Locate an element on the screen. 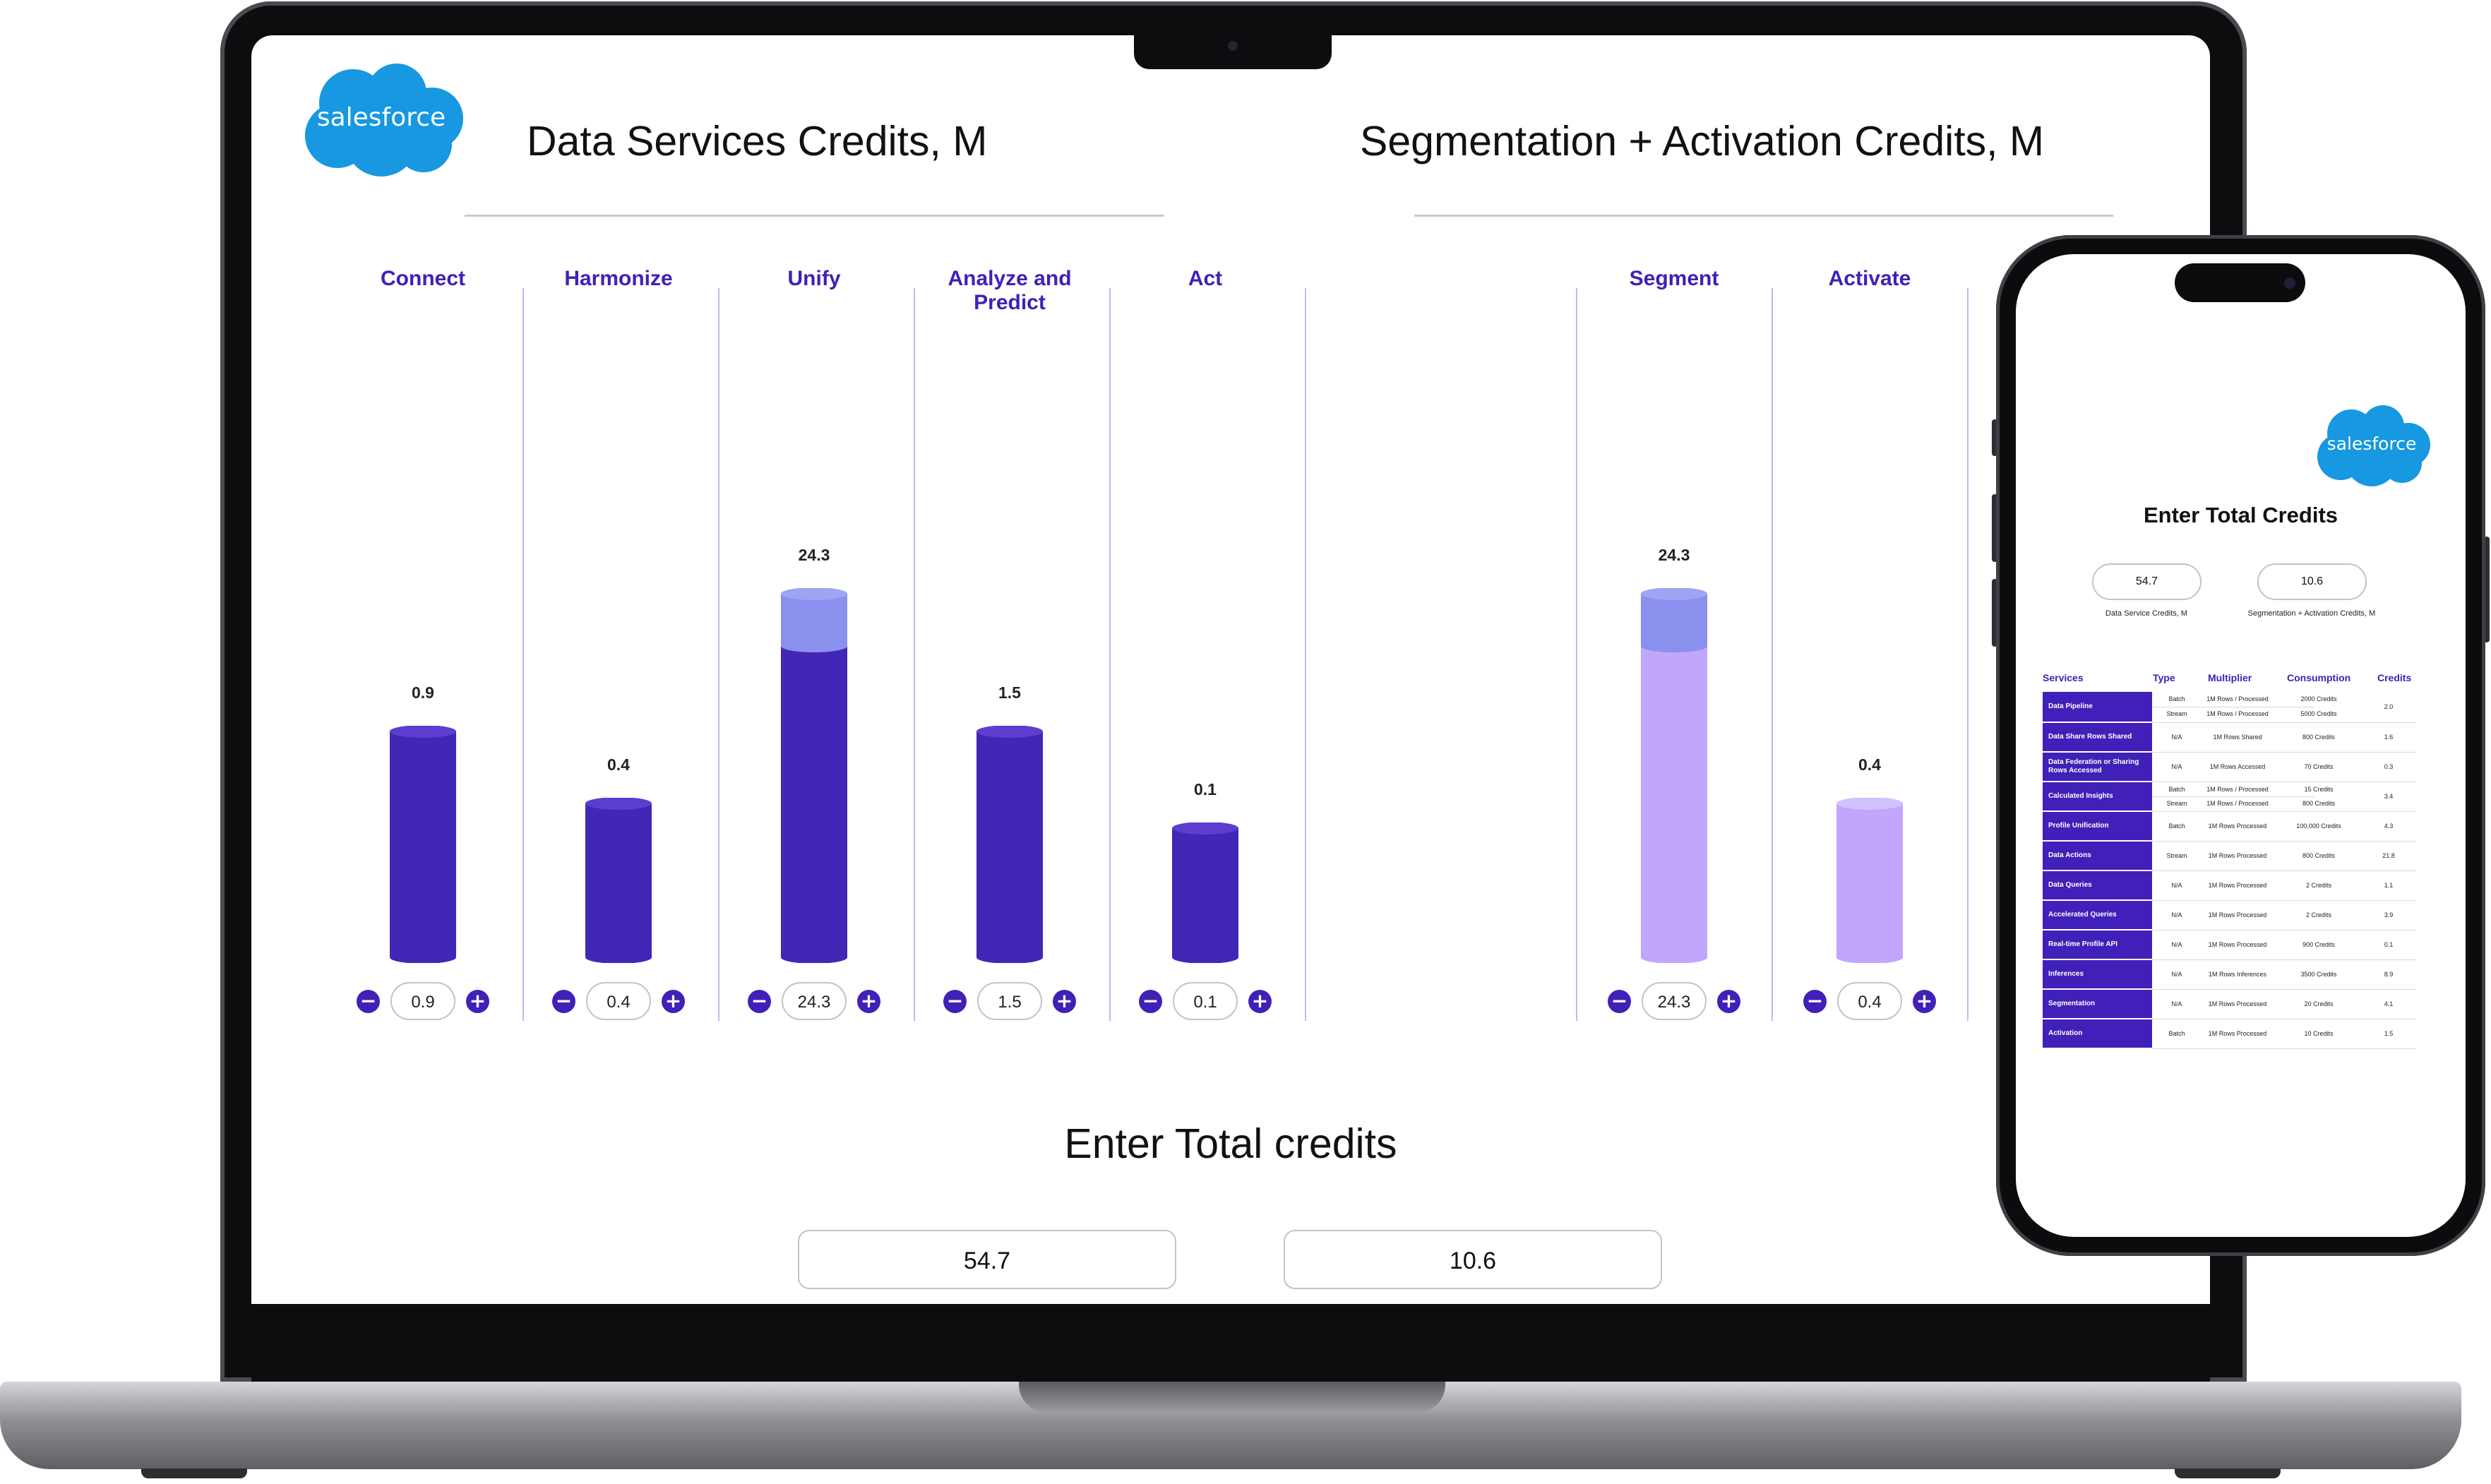 This screenshot has width=2491, height=1484. total-data-services-input: 54.7 is located at coordinates (987, 1259).